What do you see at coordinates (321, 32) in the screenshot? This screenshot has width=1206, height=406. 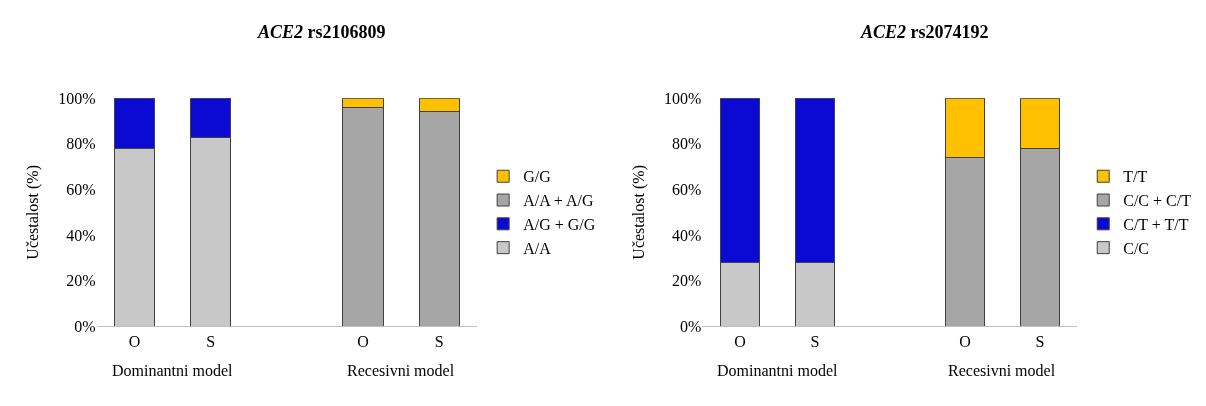 I see `chart-title: ACE2 rs2106809` at bounding box center [321, 32].